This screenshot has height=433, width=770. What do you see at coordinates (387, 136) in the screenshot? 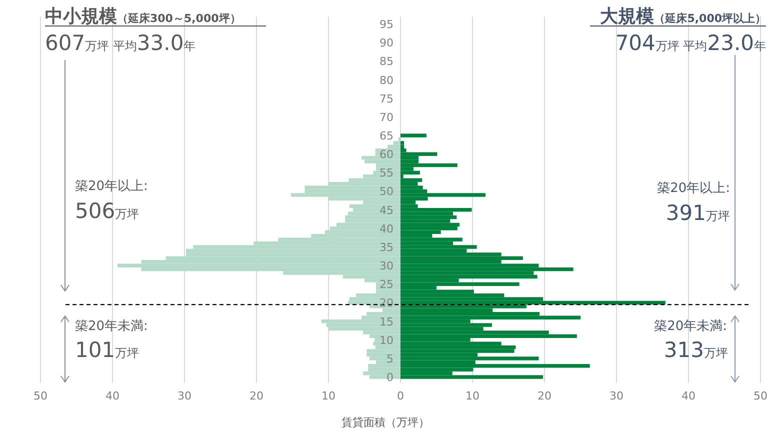
I see `y-tick-label: 65` at bounding box center [387, 136].